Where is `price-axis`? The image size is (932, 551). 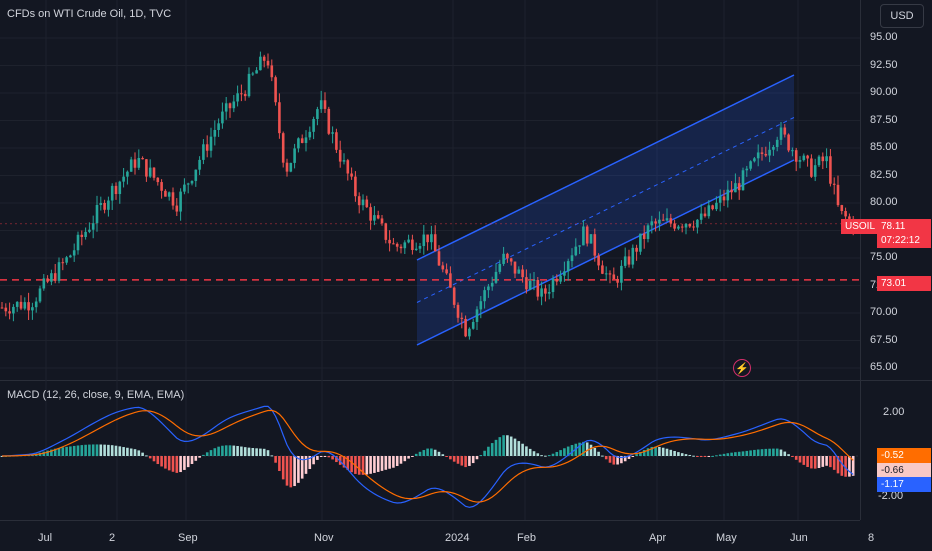 price-axis is located at coordinates (896, 260).